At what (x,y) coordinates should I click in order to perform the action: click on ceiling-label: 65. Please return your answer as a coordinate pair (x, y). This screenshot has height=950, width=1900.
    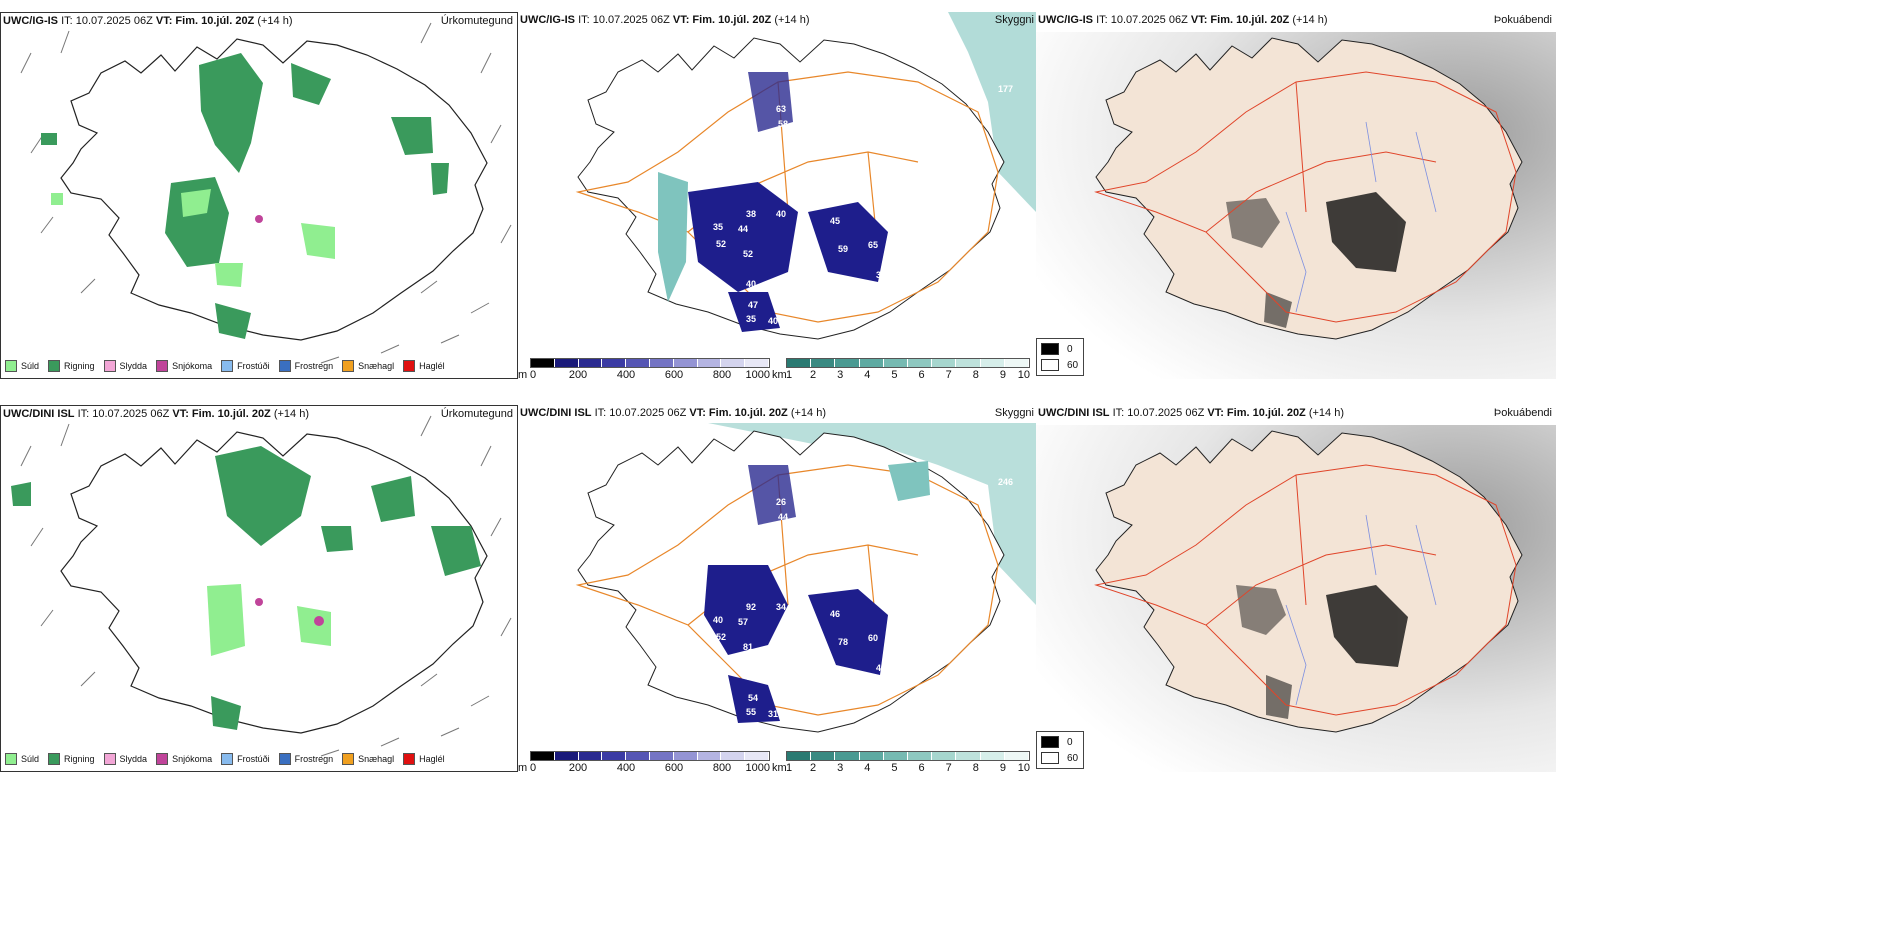
    Looking at the image, I should click on (873, 245).